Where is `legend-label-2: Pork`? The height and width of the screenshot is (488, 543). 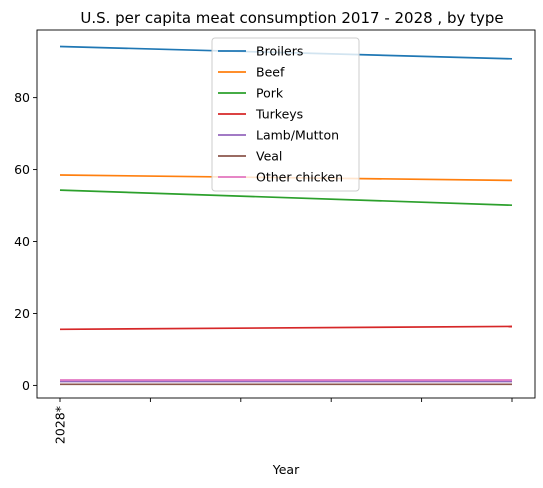
legend-label-2: Pork is located at coordinates (270, 93).